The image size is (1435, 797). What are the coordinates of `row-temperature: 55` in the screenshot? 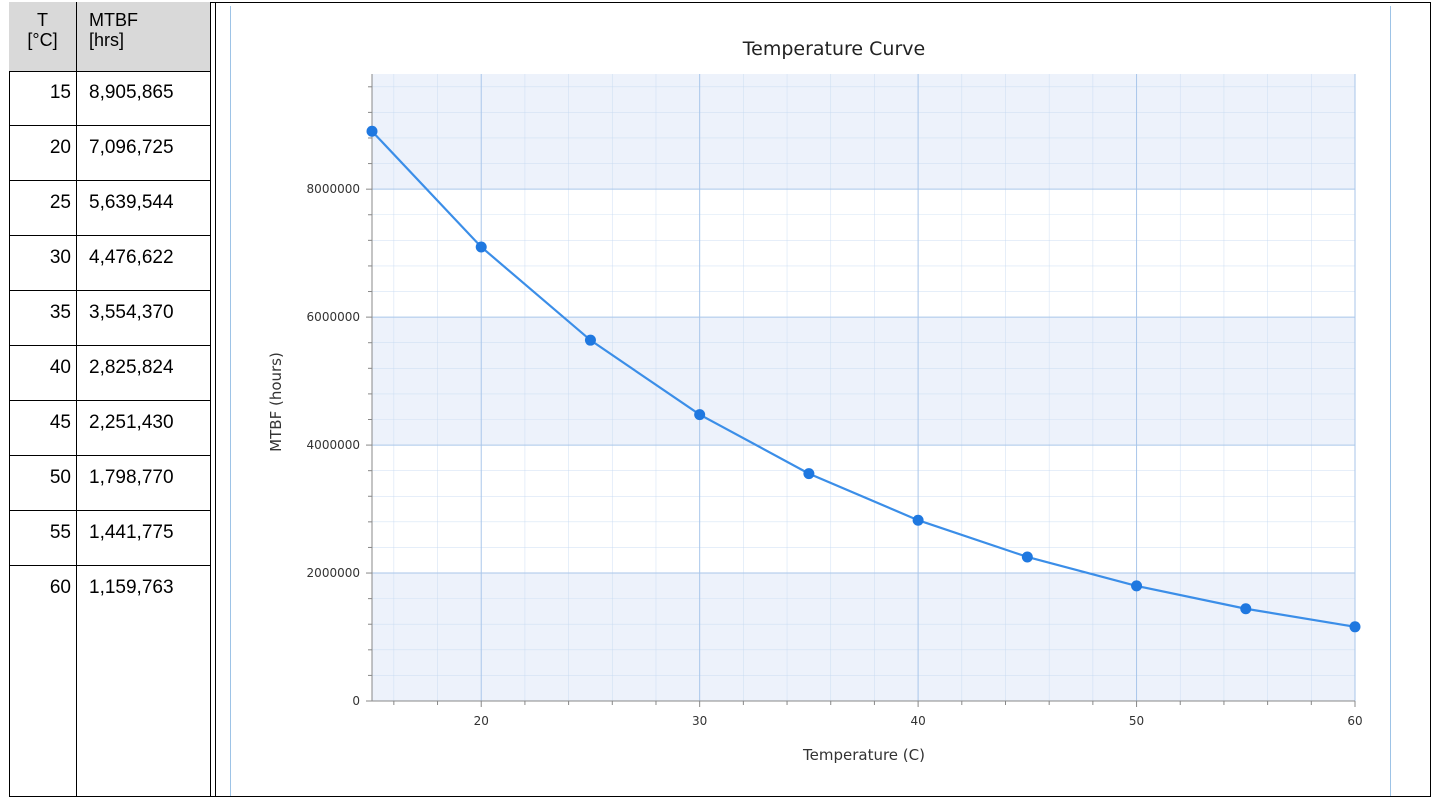 It's located at (60, 532).